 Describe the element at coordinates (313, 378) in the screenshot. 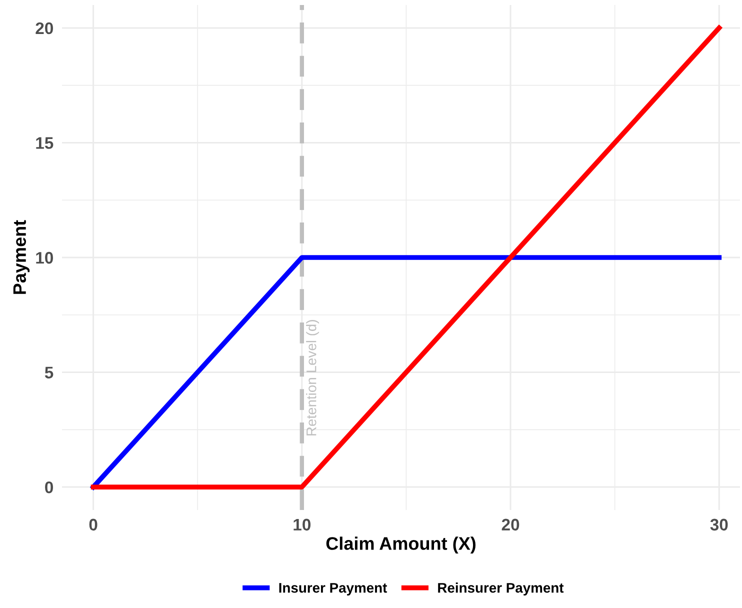

I see `ref-line-label: Retention Level (d)` at that location.